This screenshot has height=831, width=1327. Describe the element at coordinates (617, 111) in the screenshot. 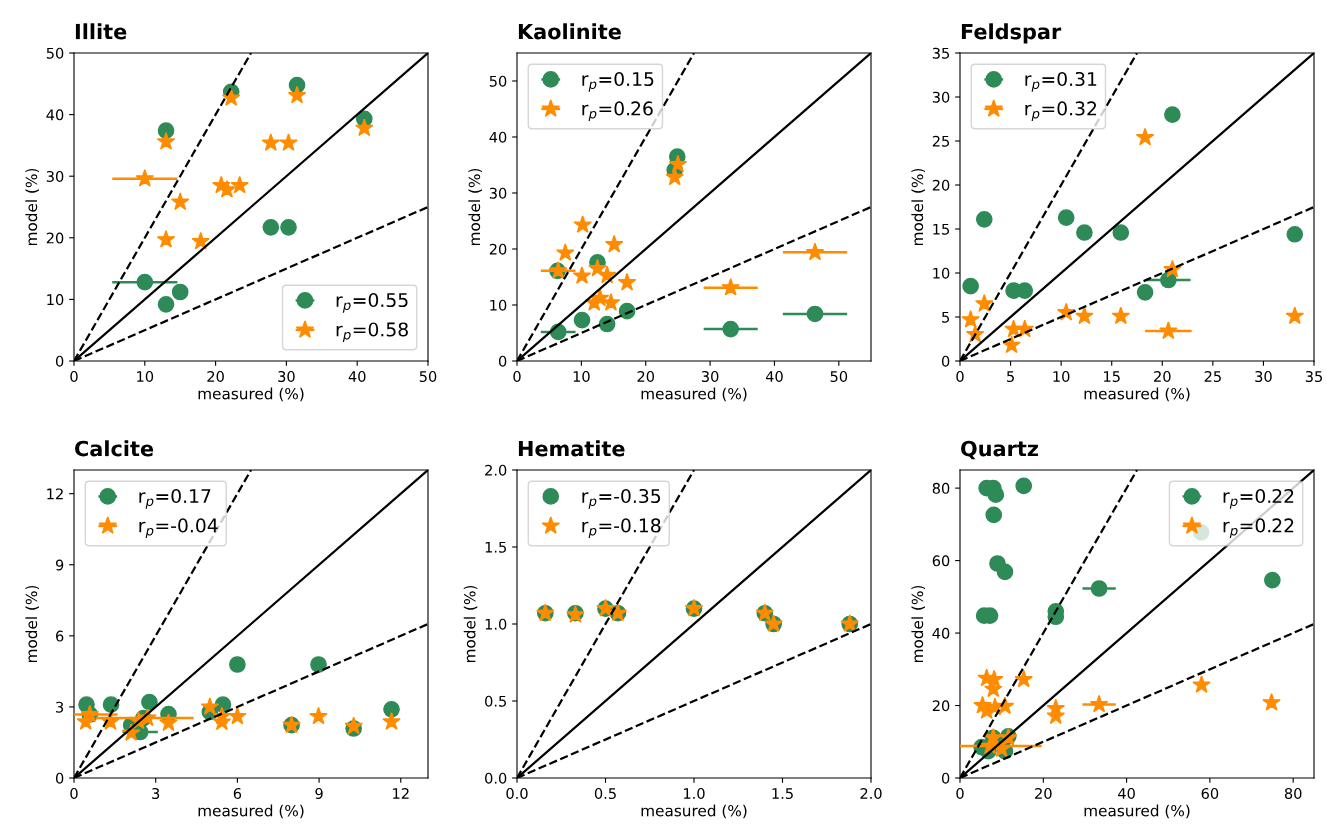

I see `legend-label: r$_{p}$=0.26` at that location.